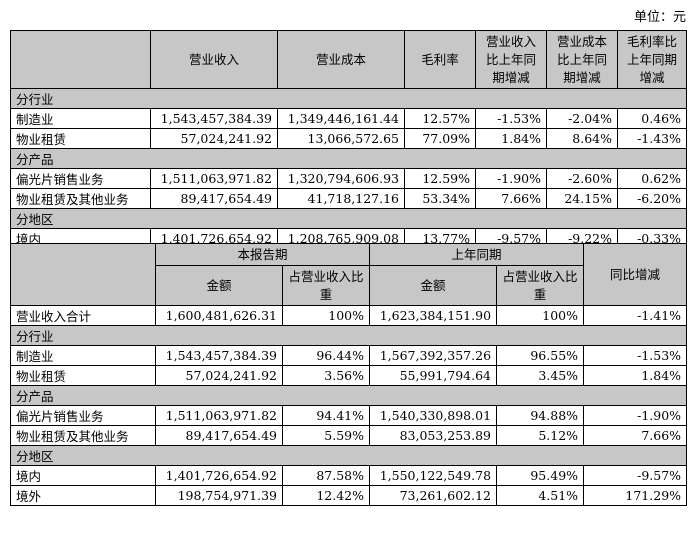 The image size is (700, 535). What do you see at coordinates (341, 198) in the screenshot?
I see `value-cell: 41,718,127.16` at bounding box center [341, 198].